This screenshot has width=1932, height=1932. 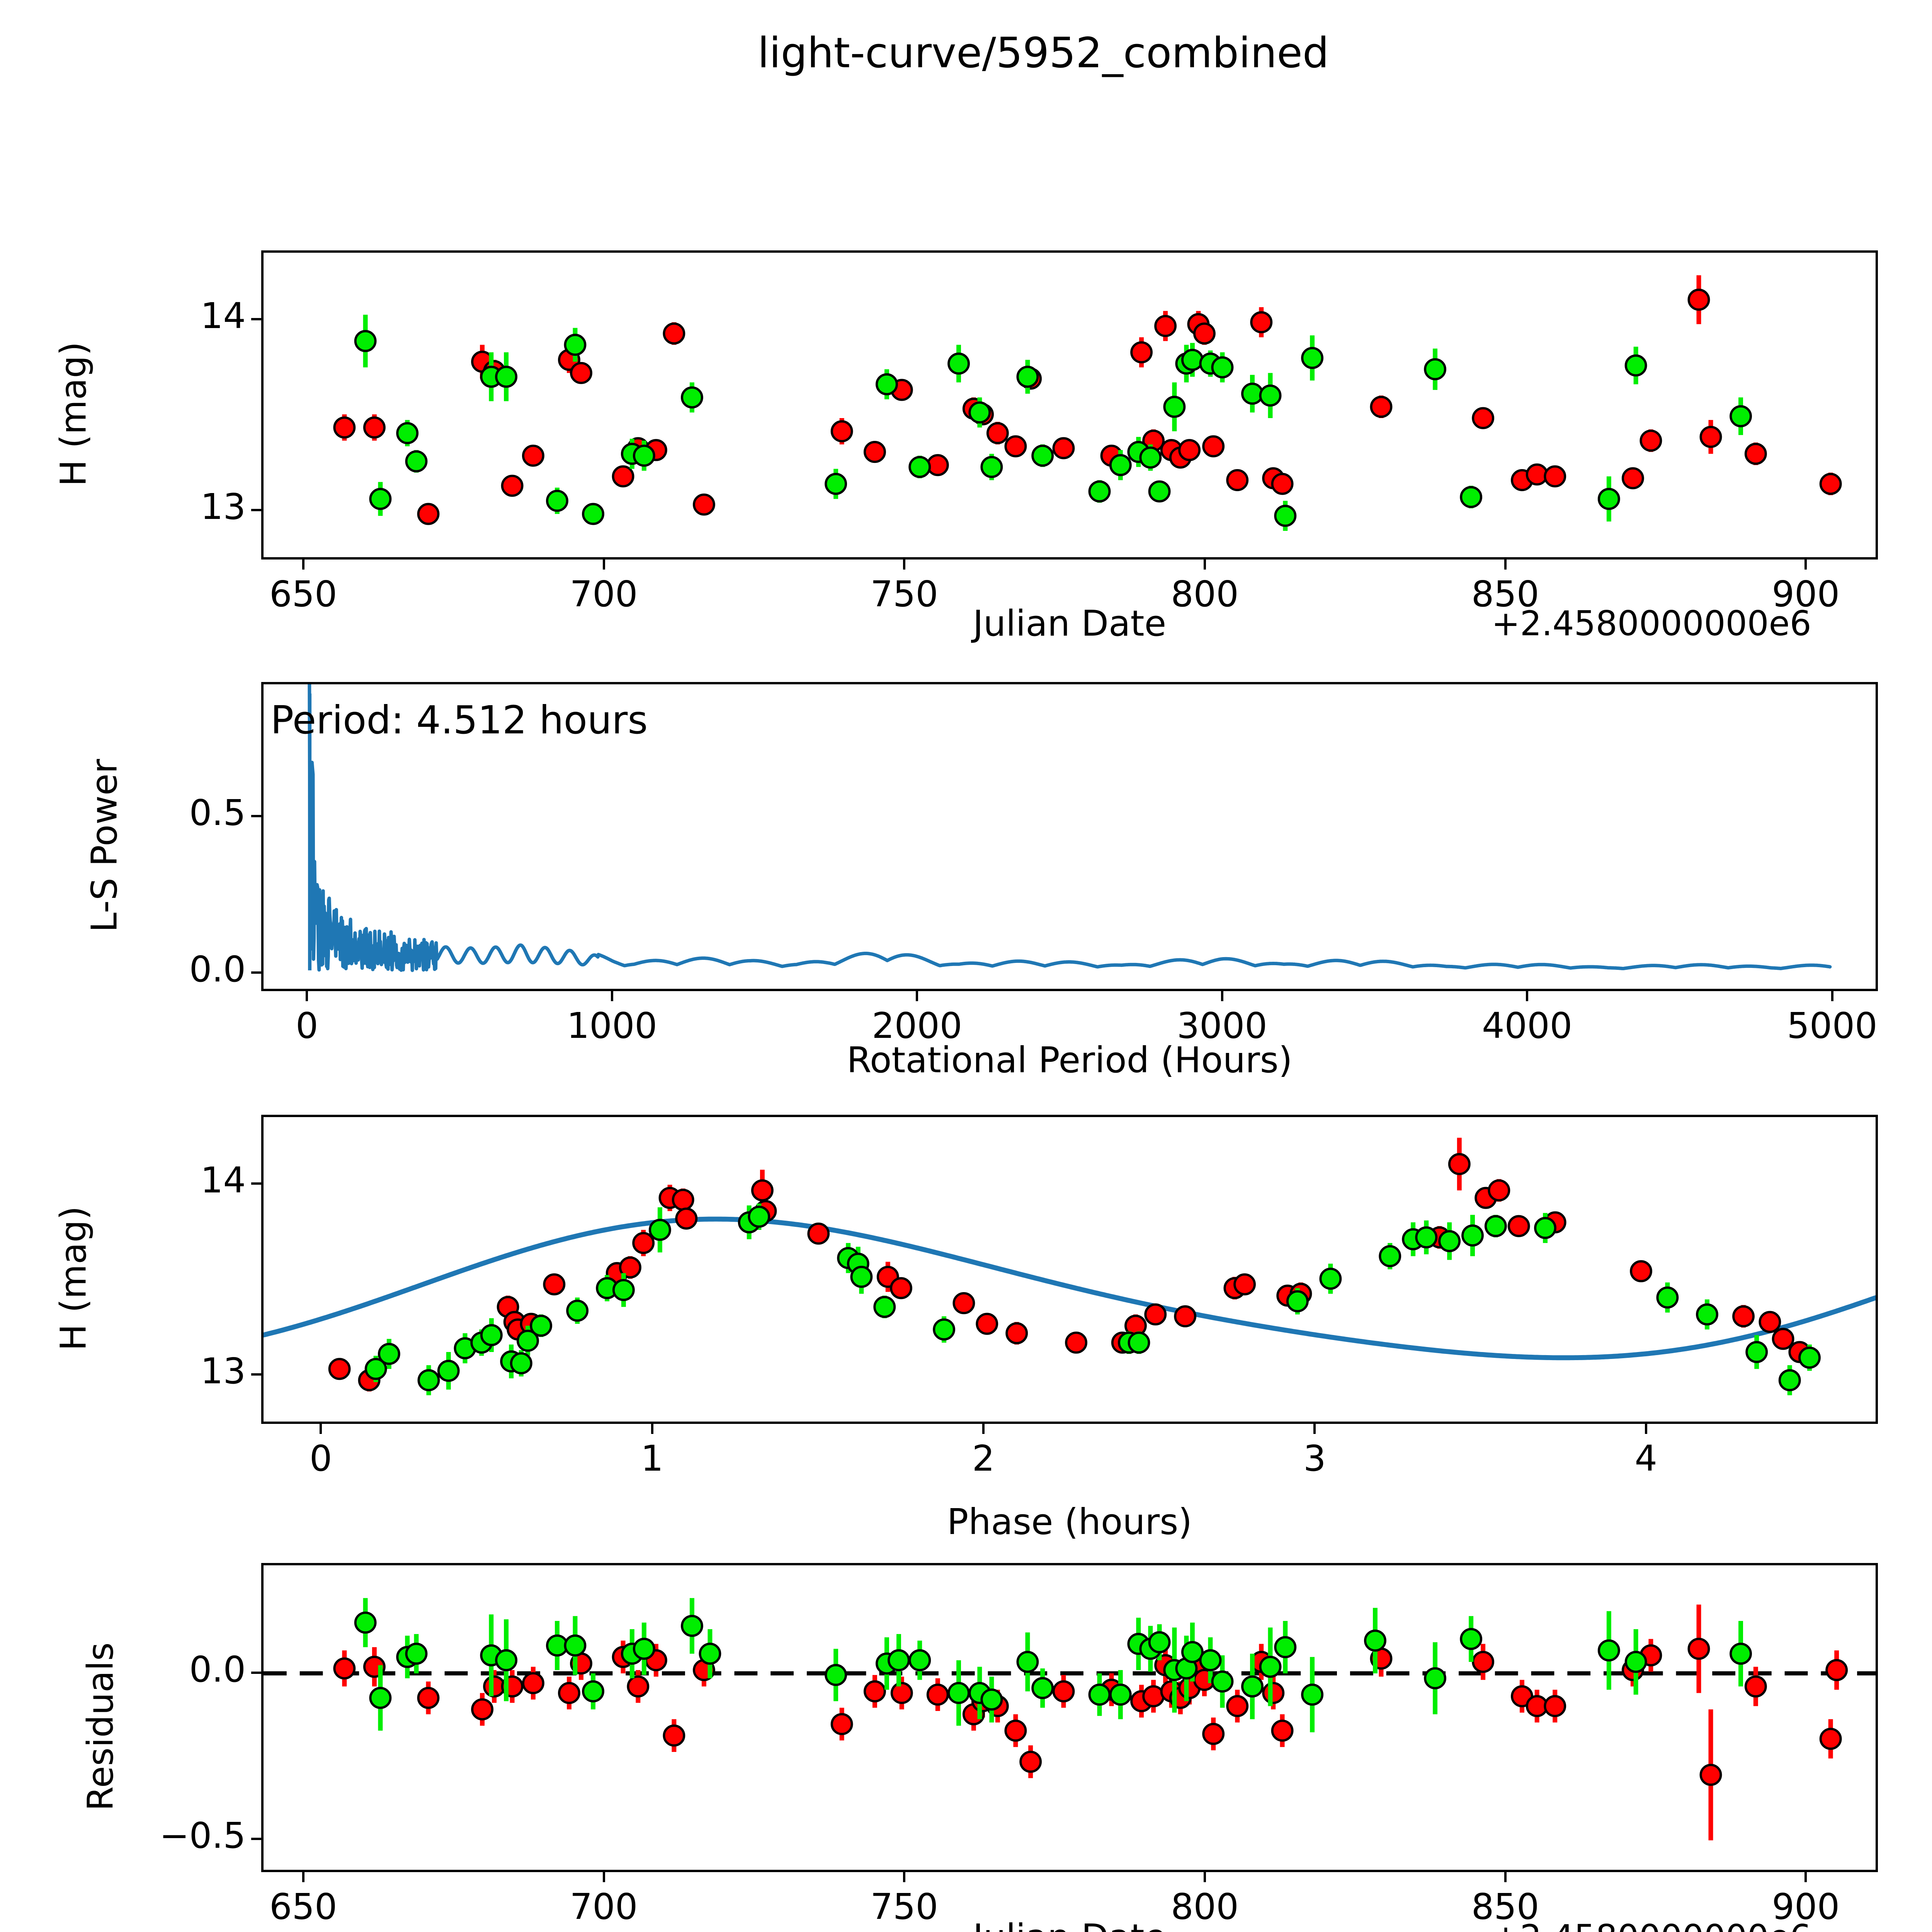 I want to click on lightcurve-x-offset-label: +2.4580000000e6, so click(x=1652, y=624).